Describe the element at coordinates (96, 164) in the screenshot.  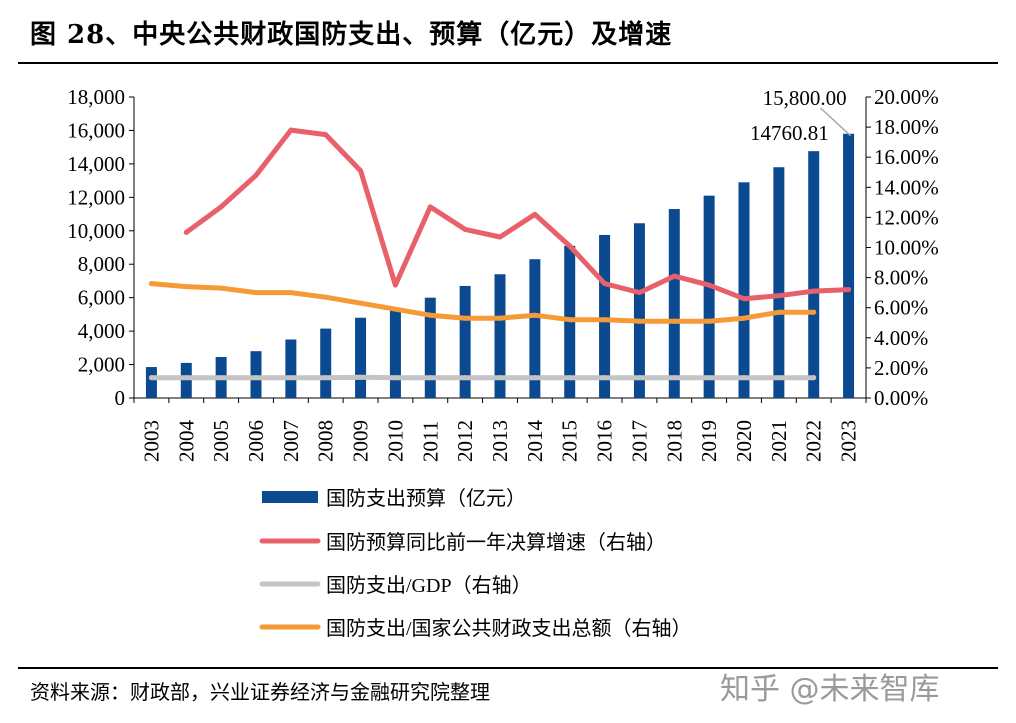
I see `left-tick-label: 14,000` at that location.